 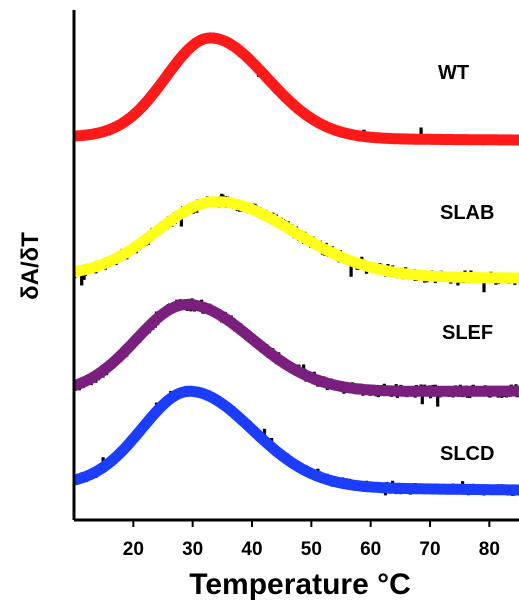 What do you see at coordinates (467, 213) in the screenshot?
I see `series-label-slab: SLAB` at bounding box center [467, 213].